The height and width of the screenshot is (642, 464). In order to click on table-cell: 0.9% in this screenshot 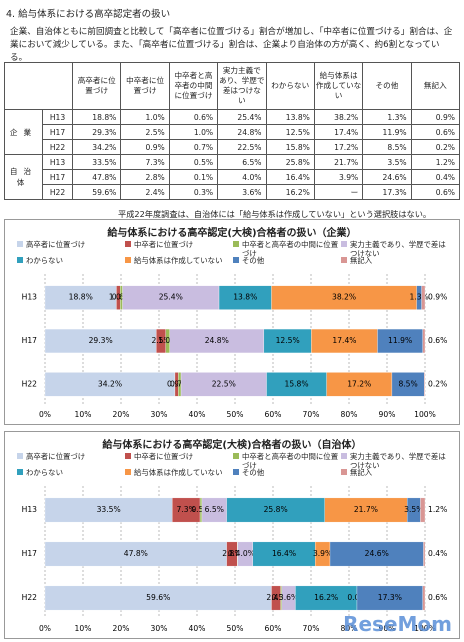, I will do `click(435, 117)`.